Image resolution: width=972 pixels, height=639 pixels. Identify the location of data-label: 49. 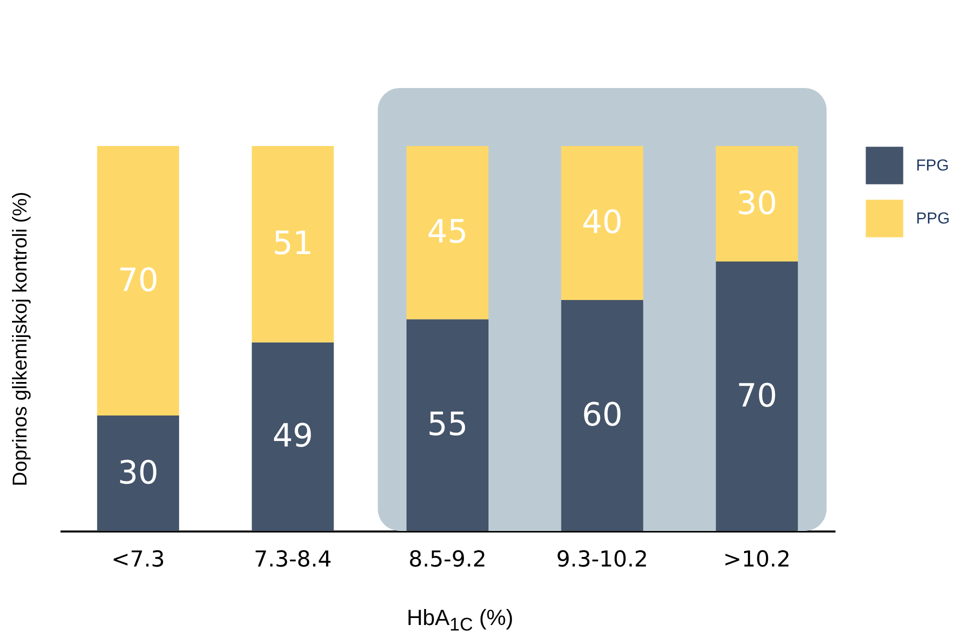
(293, 435).